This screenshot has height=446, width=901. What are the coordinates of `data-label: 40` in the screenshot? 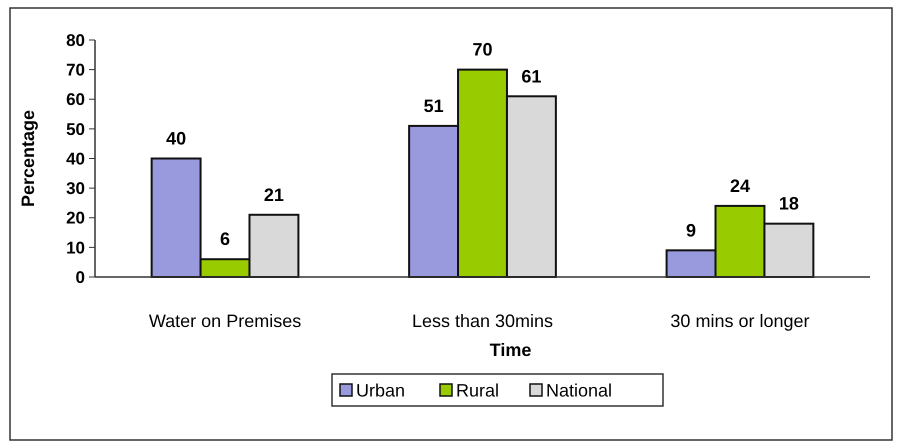 It's located at (176, 138).